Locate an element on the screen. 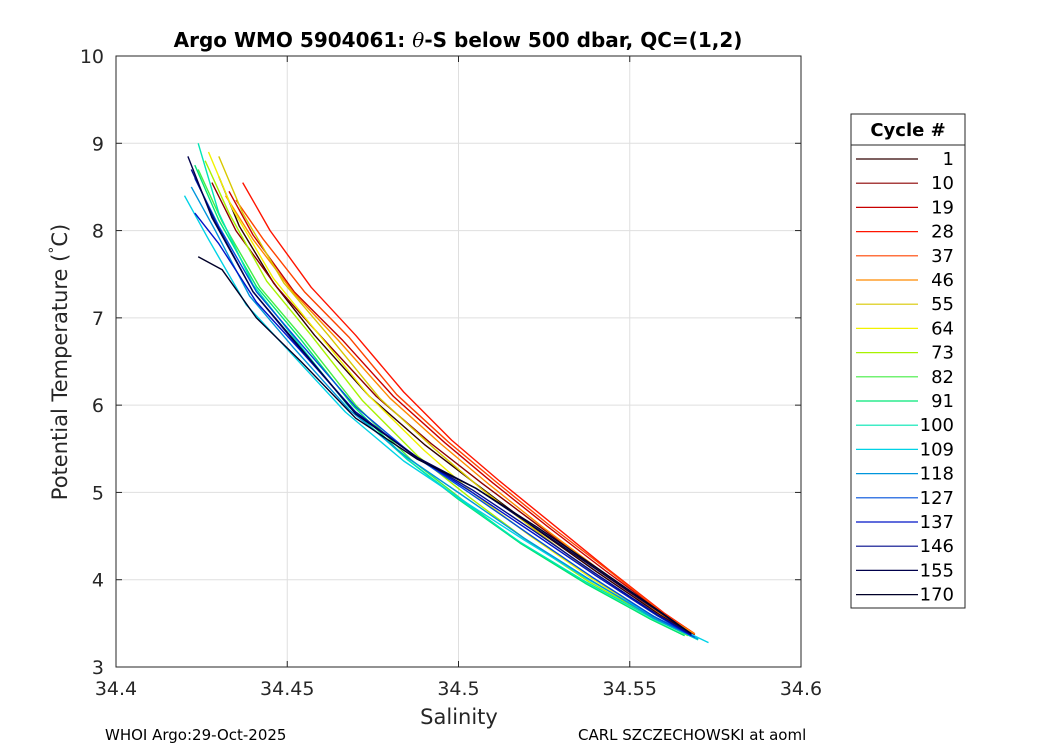 This screenshot has width=1050, height=750. legend-label-cycle-46: 46 is located at coordinates (942, 280).